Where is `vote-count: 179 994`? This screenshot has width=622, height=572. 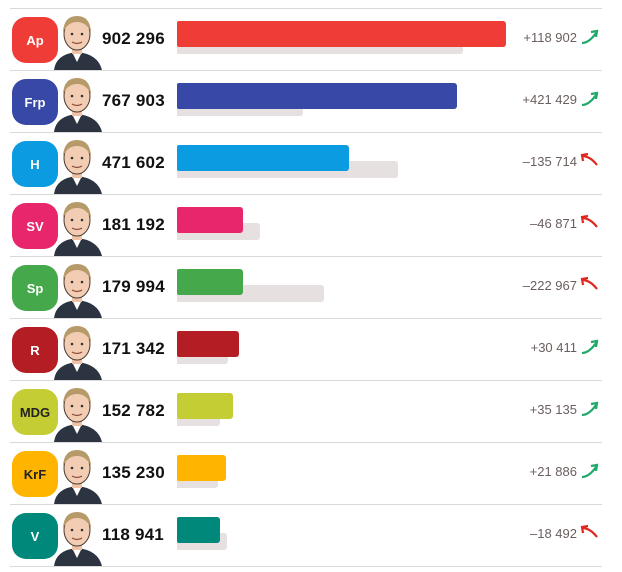
vote-count: 179 994 is located at coordinates (133, 286).